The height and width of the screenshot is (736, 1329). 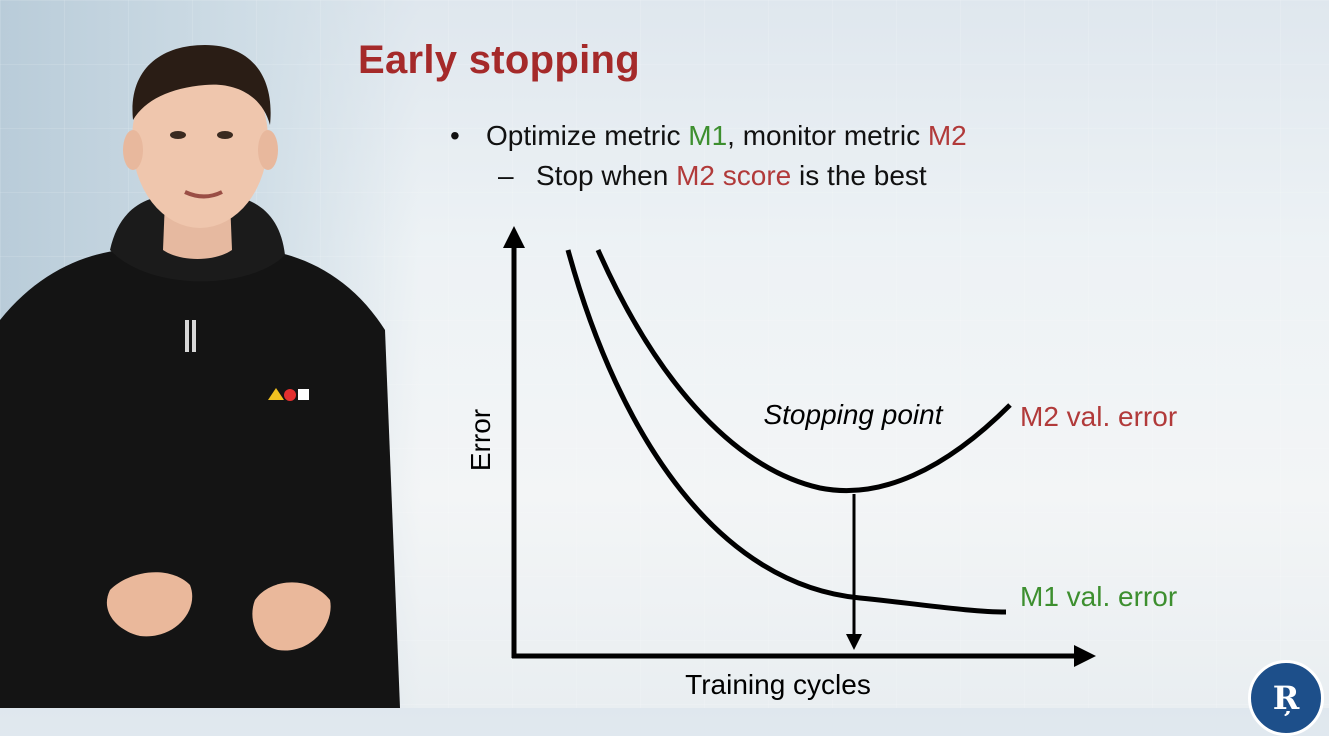 I want to click on bullet2-suffix: is the best, so click(x=859, y=175).